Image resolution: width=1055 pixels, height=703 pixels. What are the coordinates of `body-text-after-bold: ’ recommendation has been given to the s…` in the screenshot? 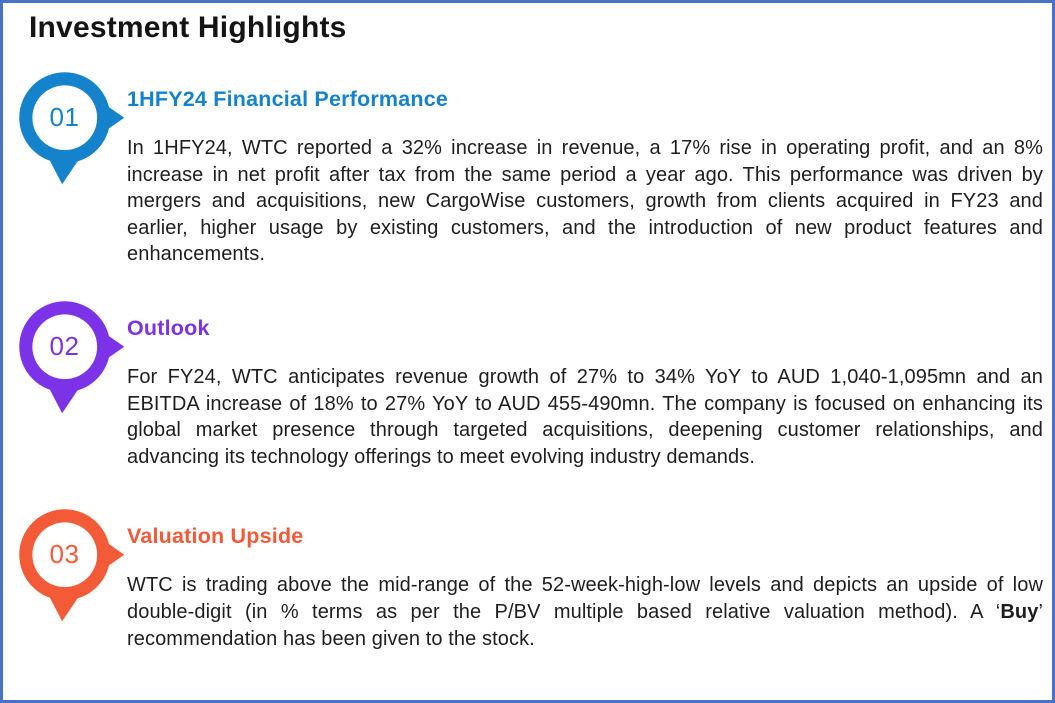 It's located at (585, 625).